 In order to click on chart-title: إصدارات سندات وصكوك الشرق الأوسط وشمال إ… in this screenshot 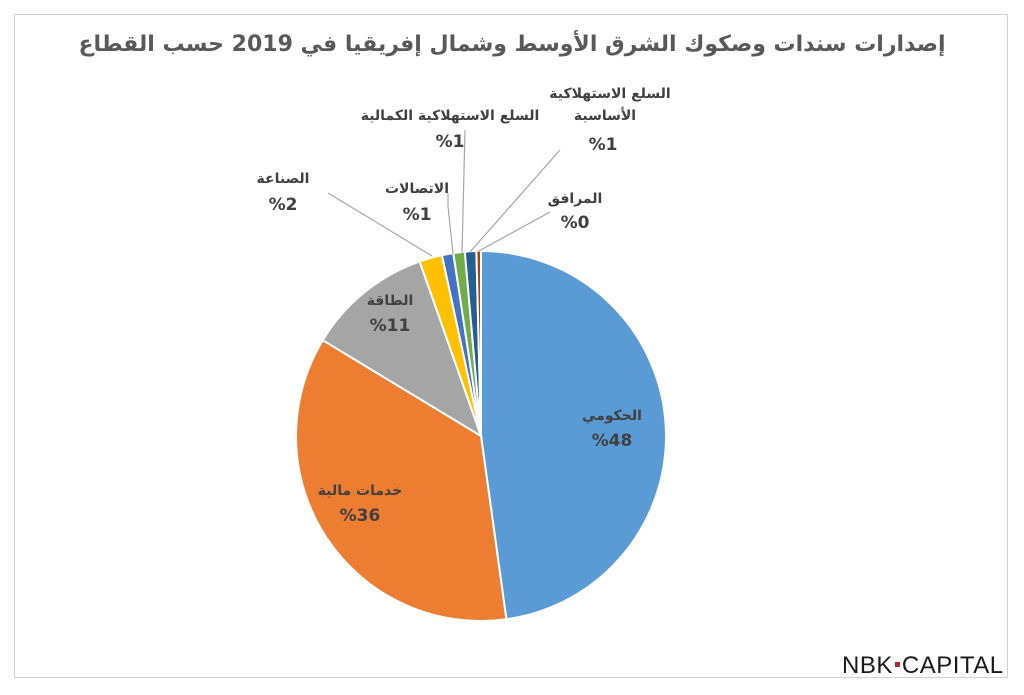, I will do `click(512, 44)`.